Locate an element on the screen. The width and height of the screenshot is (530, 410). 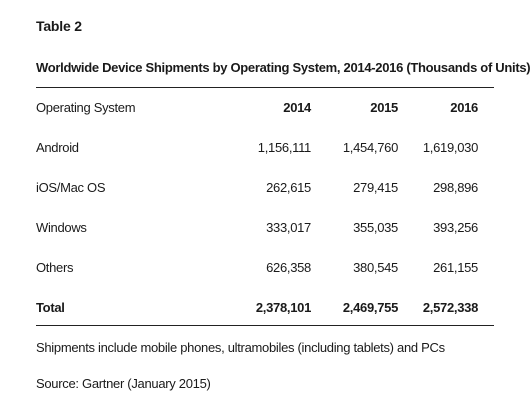
table-row-others: Others 626,358 380,545 261,155 is located at coordinates (265, 268).